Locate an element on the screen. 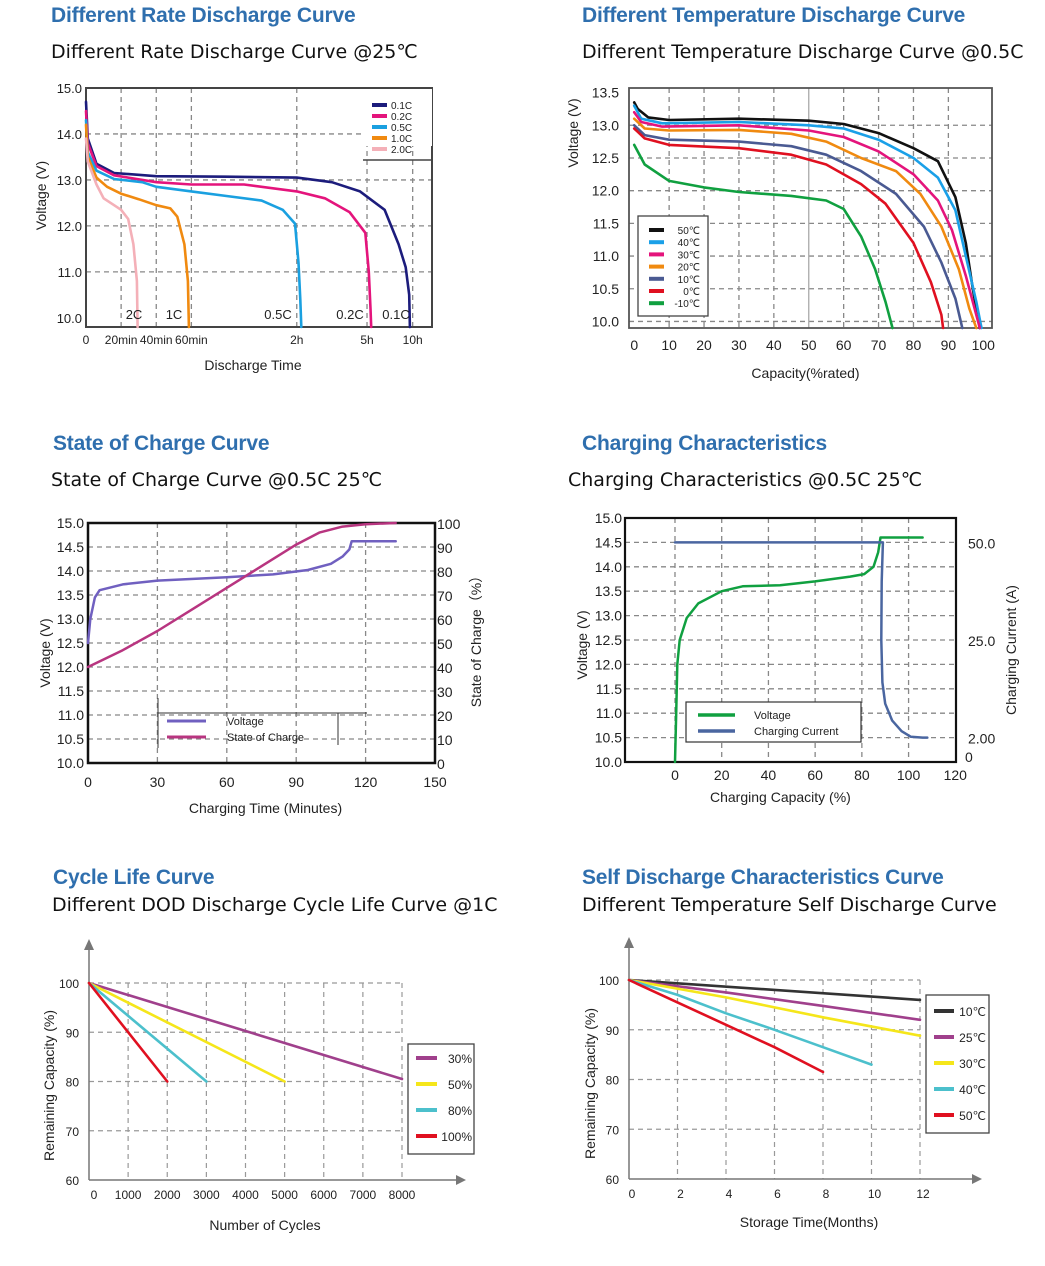 The image size is (1045, 1266). legend-box is located at coordinates (773, 722).